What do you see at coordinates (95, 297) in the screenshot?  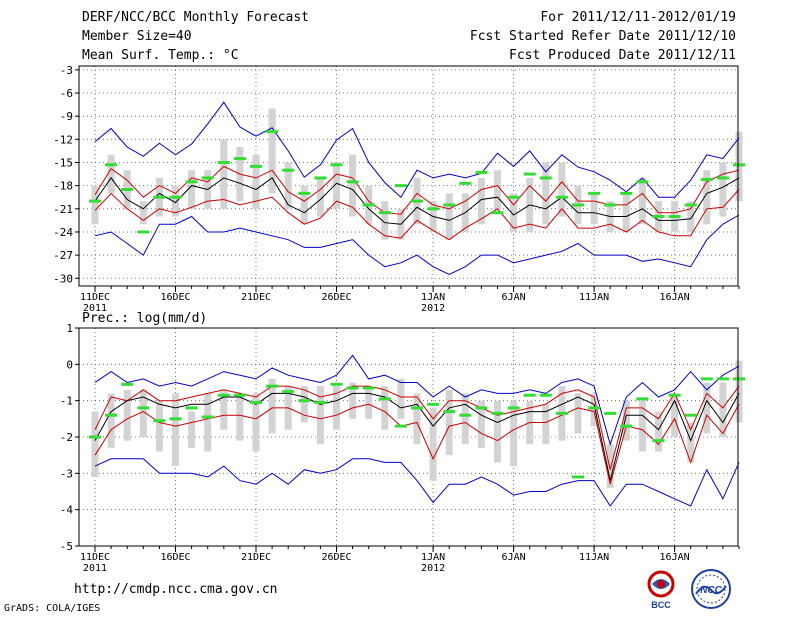 I see `temp-xtick-label: 11DEC` at bounding box center [95, 297].